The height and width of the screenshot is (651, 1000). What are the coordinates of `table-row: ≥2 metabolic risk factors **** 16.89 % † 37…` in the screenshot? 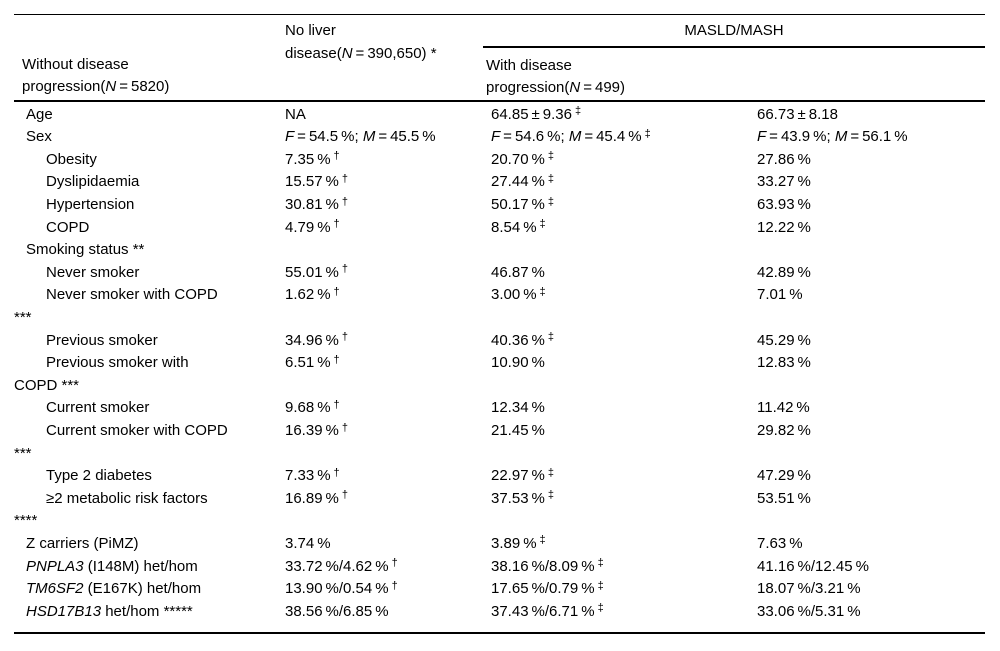 It's located at (499, 510).